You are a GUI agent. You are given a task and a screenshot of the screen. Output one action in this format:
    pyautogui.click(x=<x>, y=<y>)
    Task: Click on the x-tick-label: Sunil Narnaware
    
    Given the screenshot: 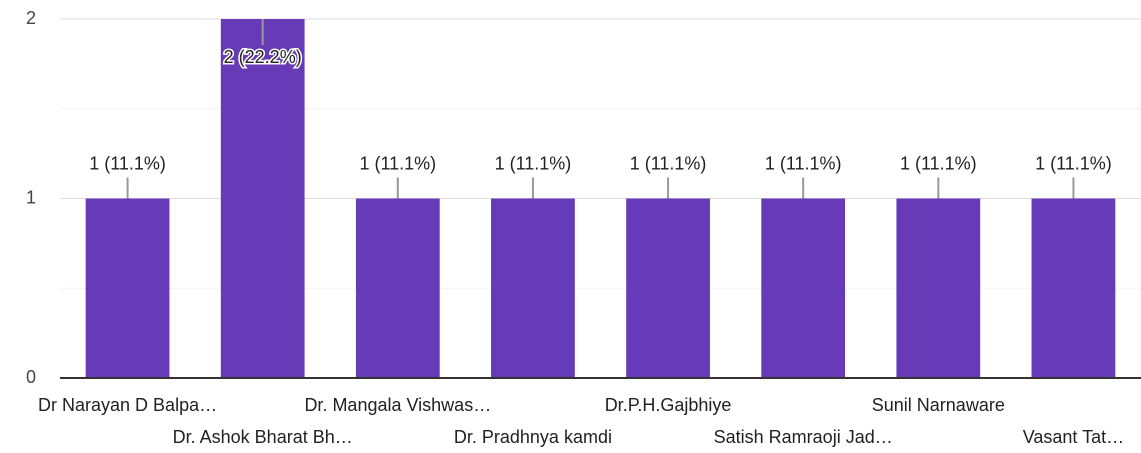 What is the action you would take?
    pyautogui.click(x=938, y=405)
    